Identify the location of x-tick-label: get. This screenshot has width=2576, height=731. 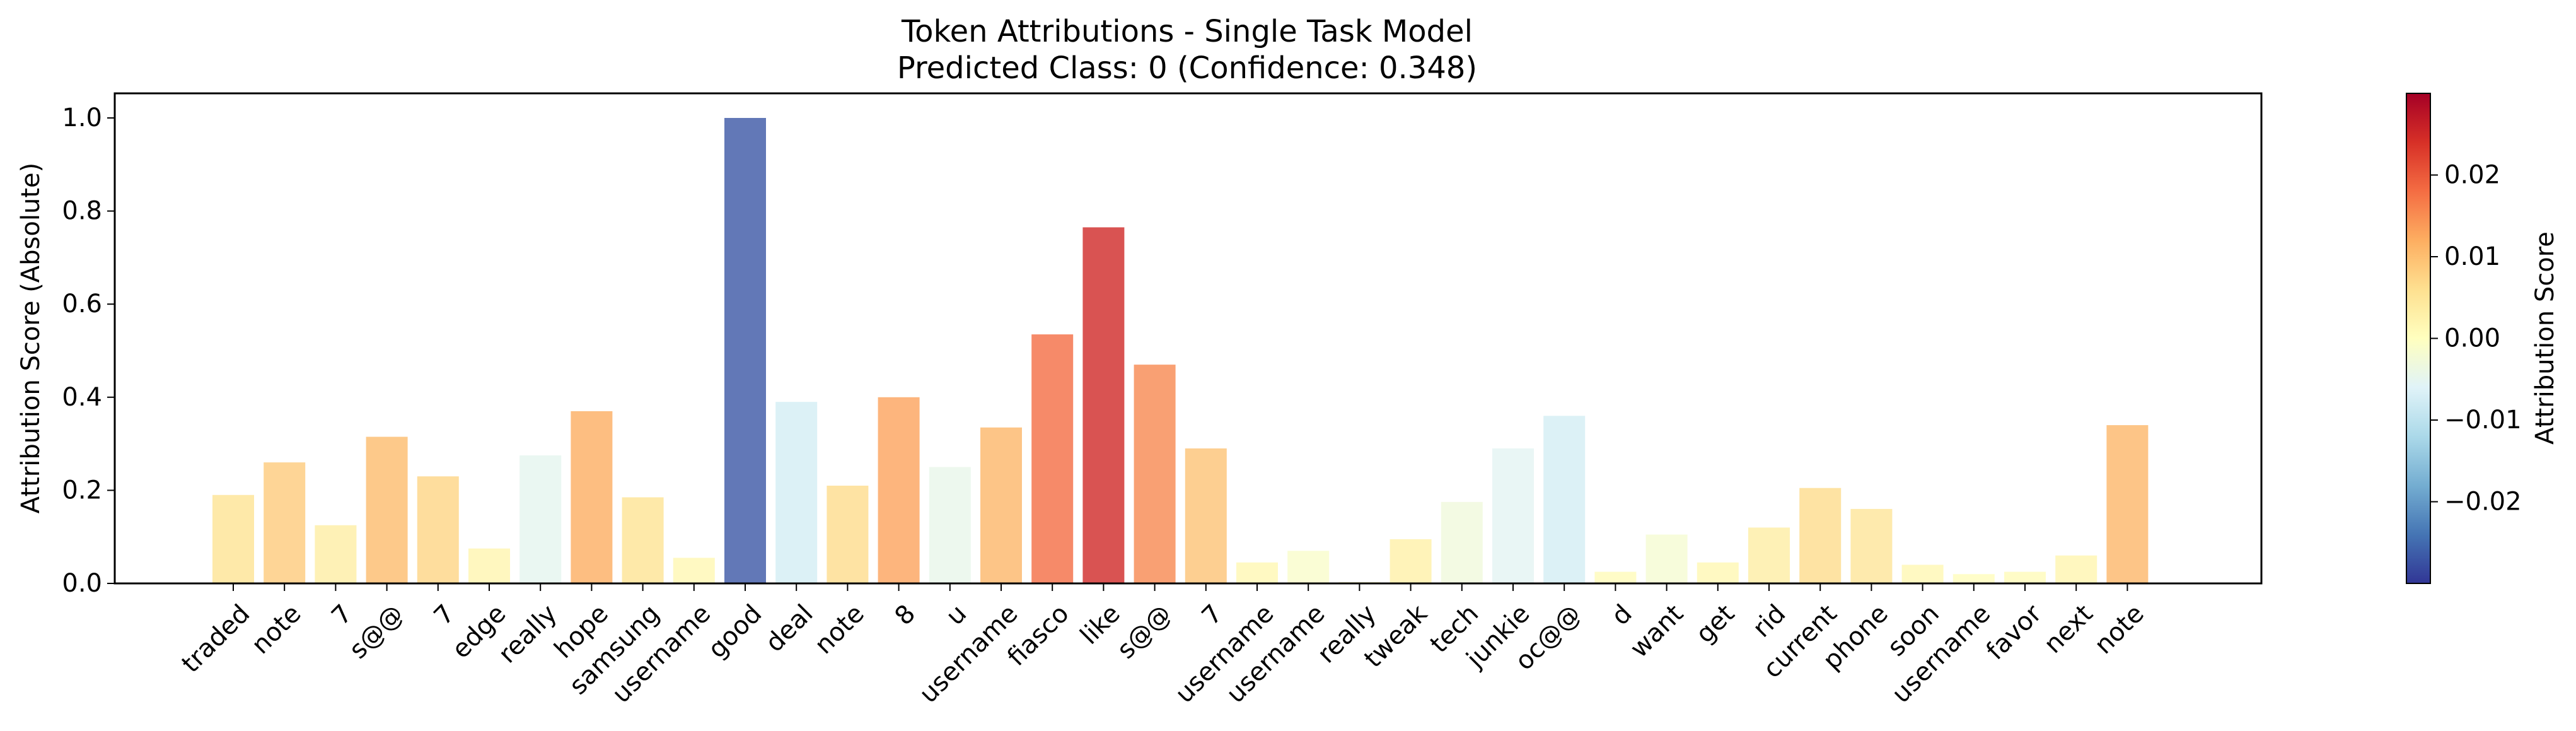
(1715, 624).